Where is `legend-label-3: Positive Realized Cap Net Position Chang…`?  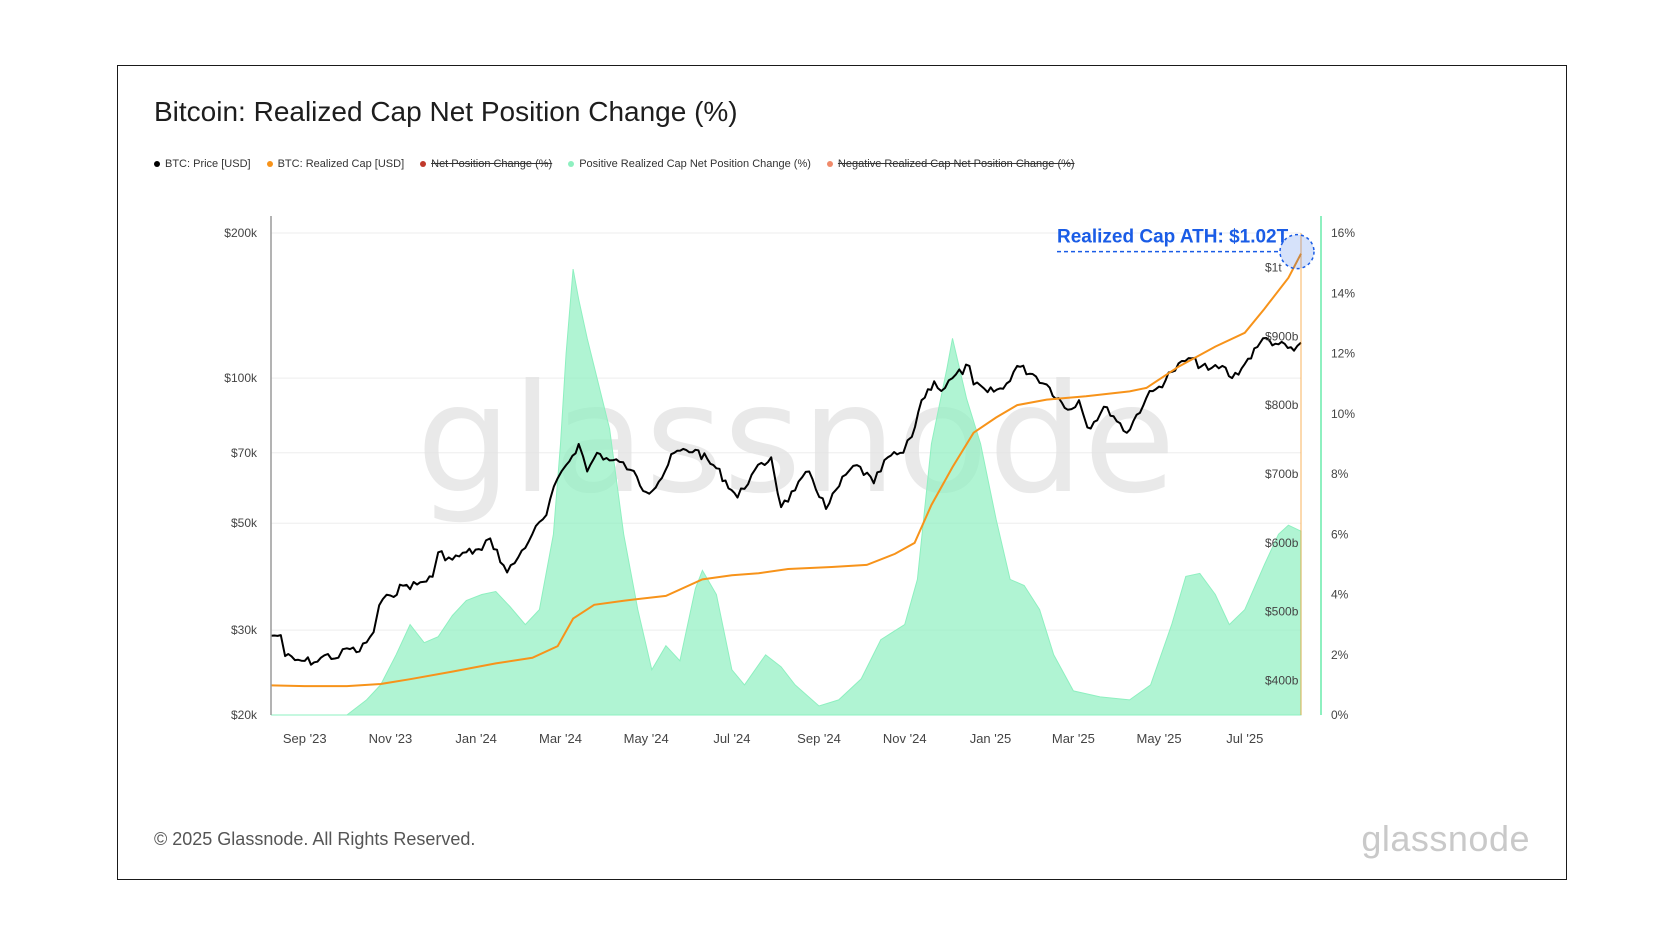
legend-label-3: Positive Realized Cap Net Position Chang… is located at coordinates (695, 164).